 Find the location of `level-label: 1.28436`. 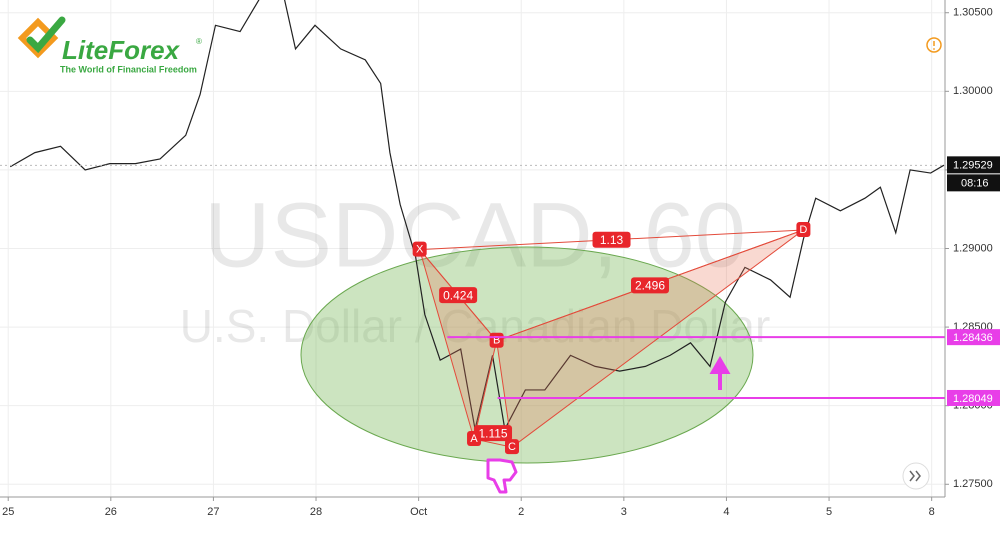

level-label: 1.28436 is located at coordinates (973, 338).